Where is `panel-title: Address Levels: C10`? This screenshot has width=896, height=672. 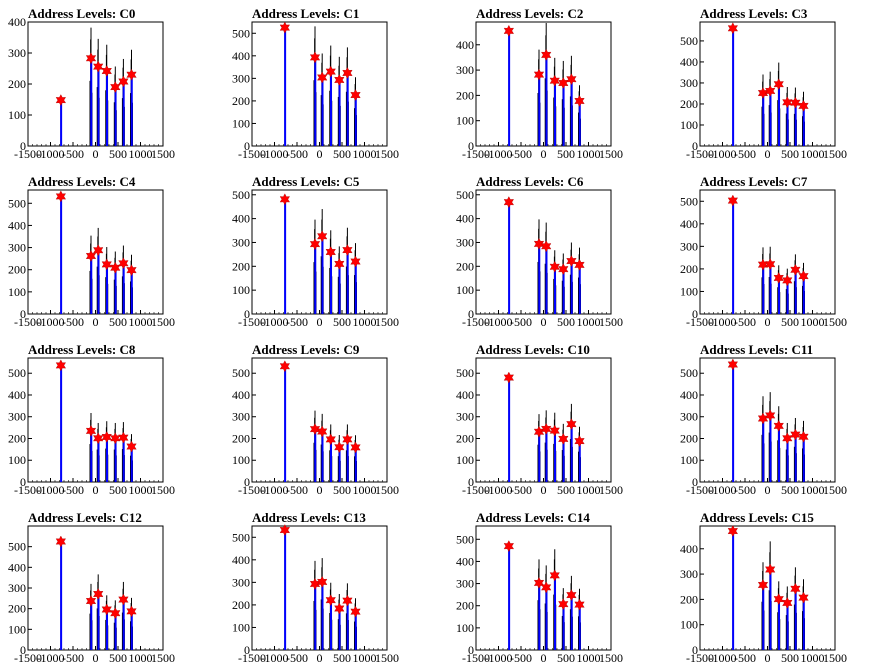
panel-title: Address Levels: C10 is located at coordinates (533, 349).